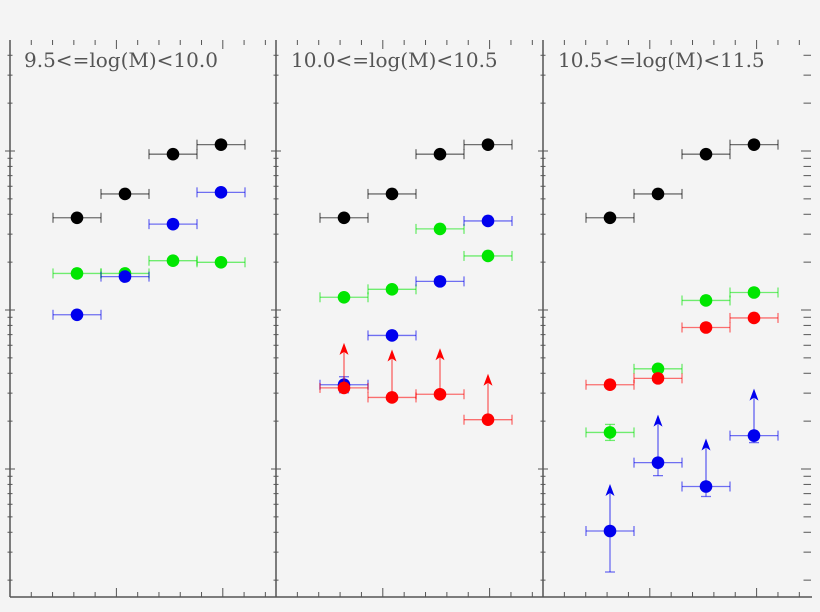 The height and width of the screenshot is (612, 820). I want to click on panel-title-1: 9.5<=log(M)<10.0, so click(121, 60).